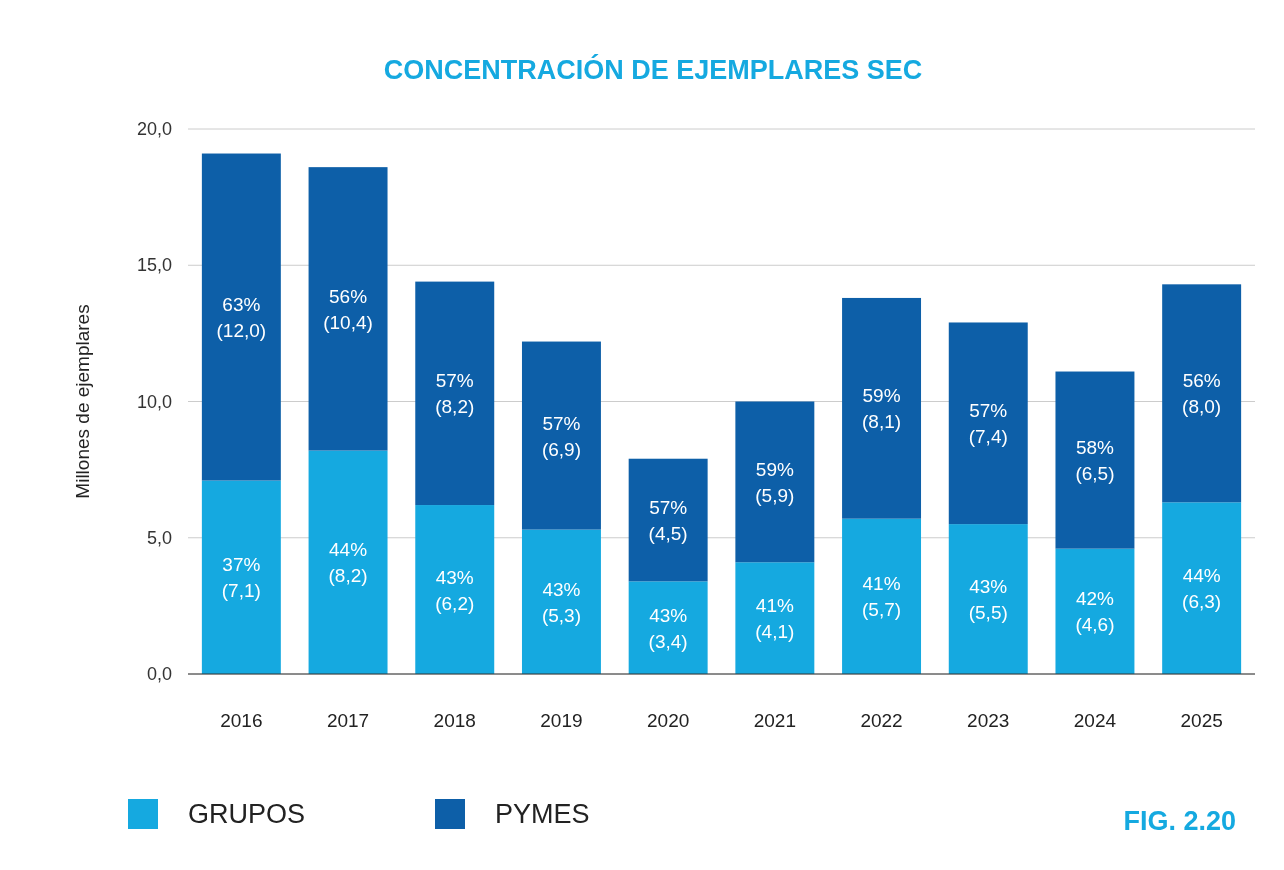 This screenshot has width=1284, height=870. I want to click on data-label: 59% (5,9), so click(775, 482).